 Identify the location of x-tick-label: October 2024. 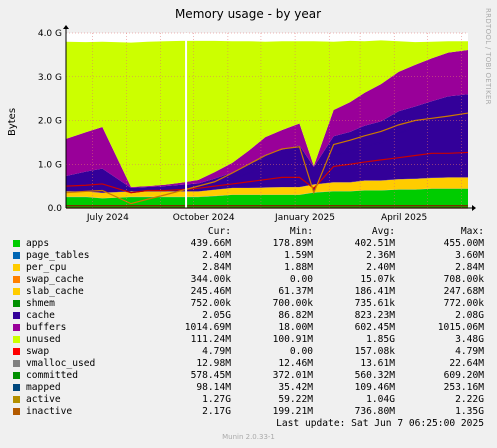
(204, 218).